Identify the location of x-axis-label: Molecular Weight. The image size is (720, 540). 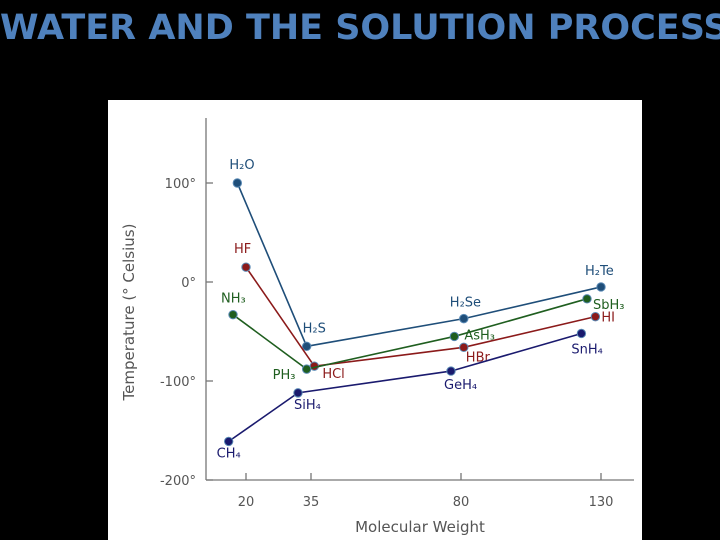
(420, 527).